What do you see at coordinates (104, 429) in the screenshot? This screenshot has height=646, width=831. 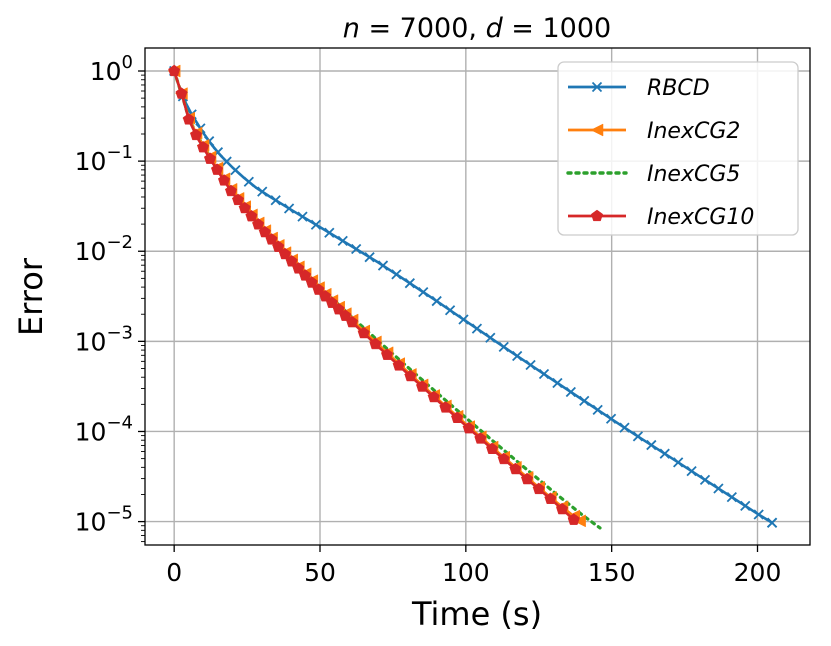 I see `y-tick-label: 10⁻⁴` at bounding box center [104, 429].